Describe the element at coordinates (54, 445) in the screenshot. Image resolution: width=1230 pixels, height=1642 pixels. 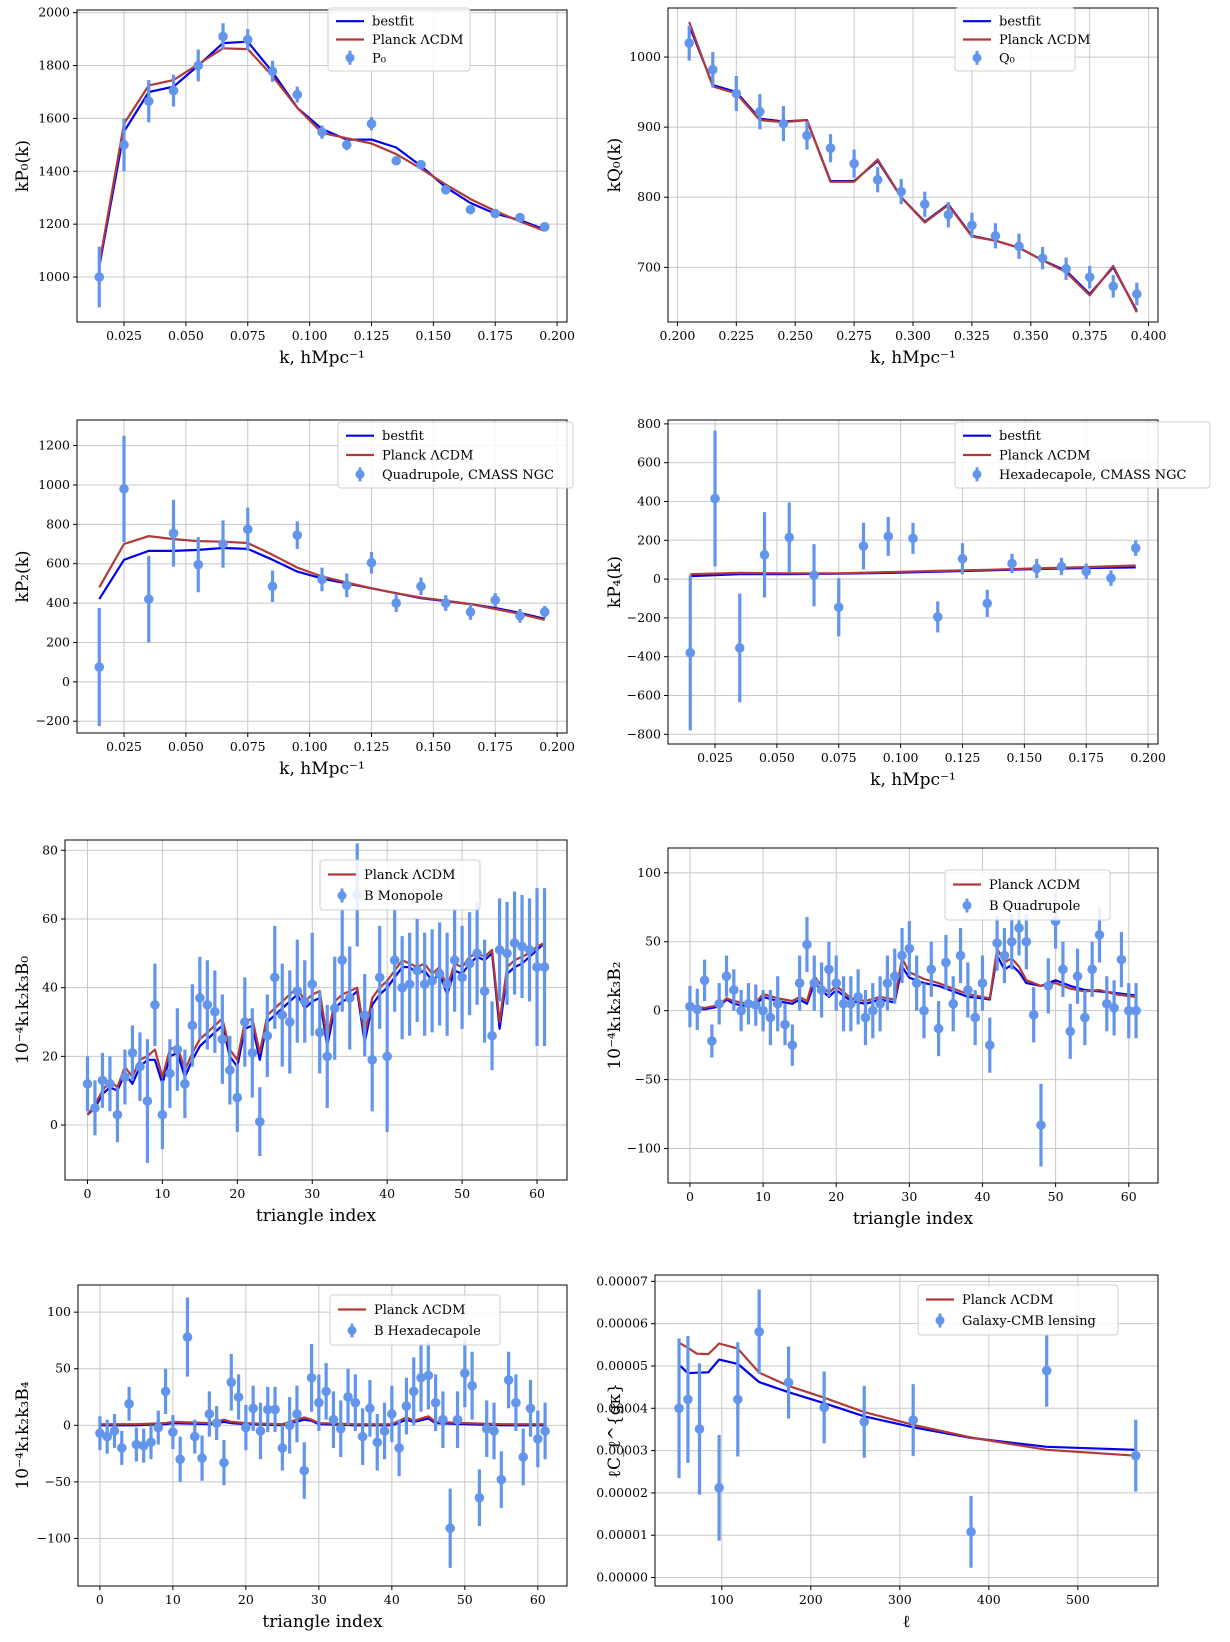
I see `y-tick-label: 1200` at that location.